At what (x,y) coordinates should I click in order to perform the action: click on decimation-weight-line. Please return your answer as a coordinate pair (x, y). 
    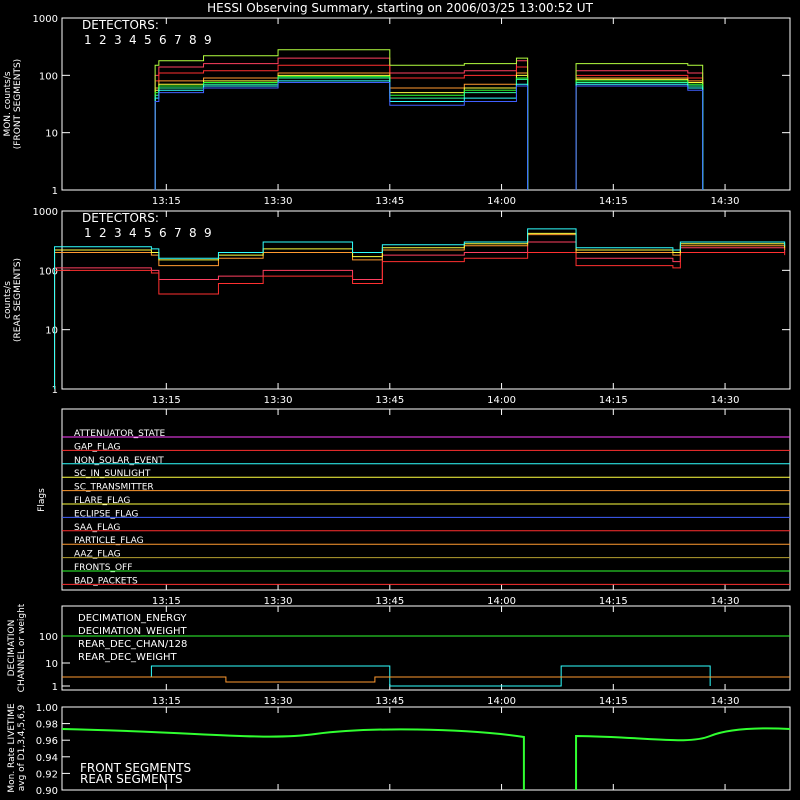
    Looking at the image, I should click on (426, 679).